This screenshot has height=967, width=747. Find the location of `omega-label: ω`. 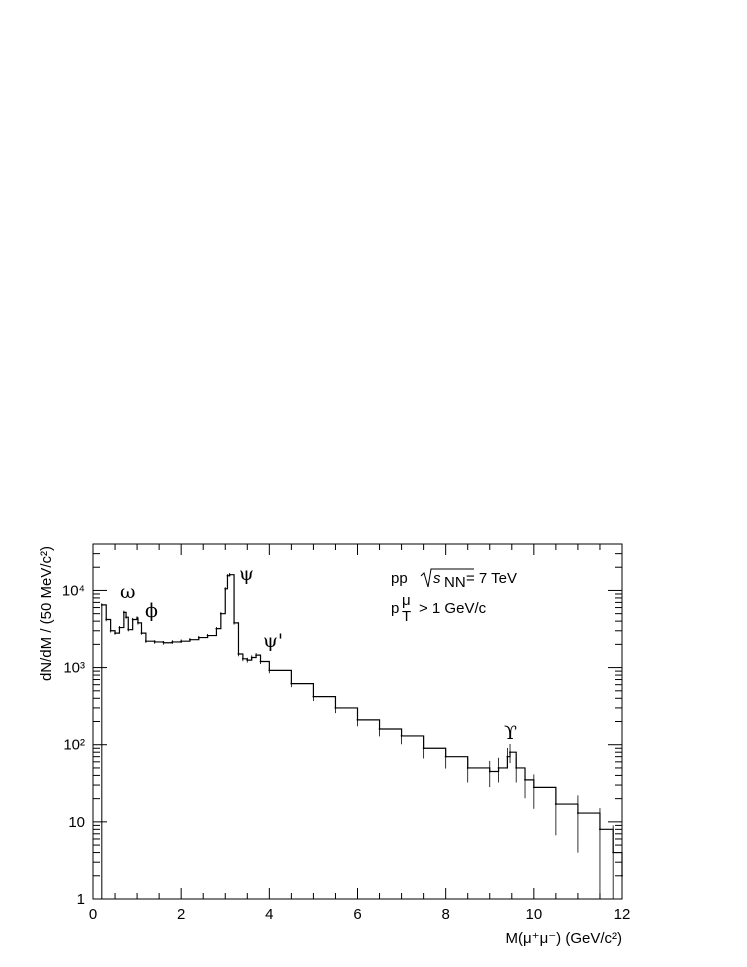

omega-label: ω is located at coordinates (128, 592).